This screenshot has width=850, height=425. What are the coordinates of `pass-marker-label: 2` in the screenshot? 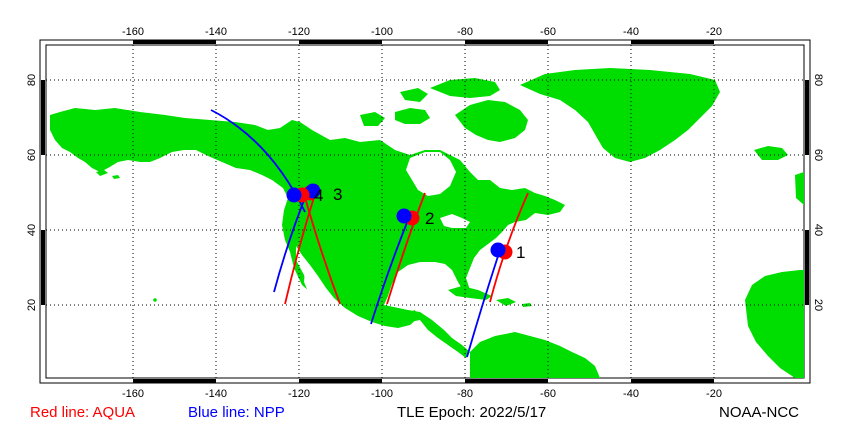 It's located at (429, 218).